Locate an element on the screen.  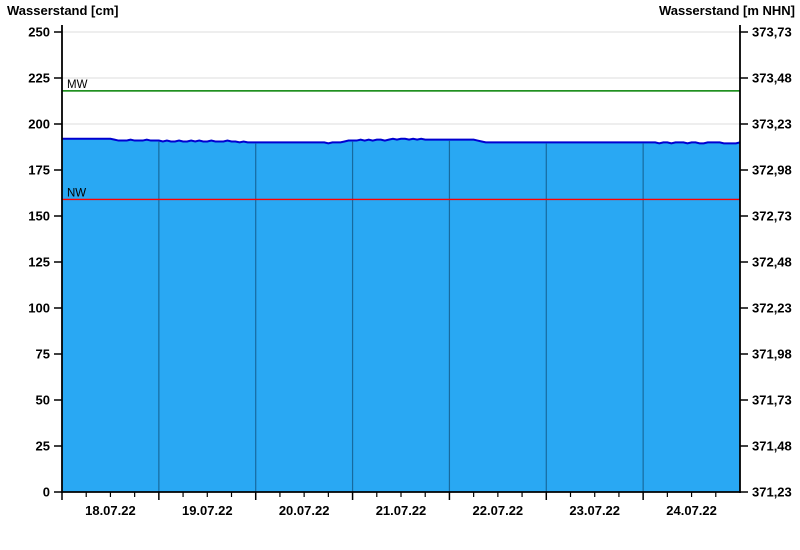
x-date-label: 23.07.22 is located at coordinates (594, 510).